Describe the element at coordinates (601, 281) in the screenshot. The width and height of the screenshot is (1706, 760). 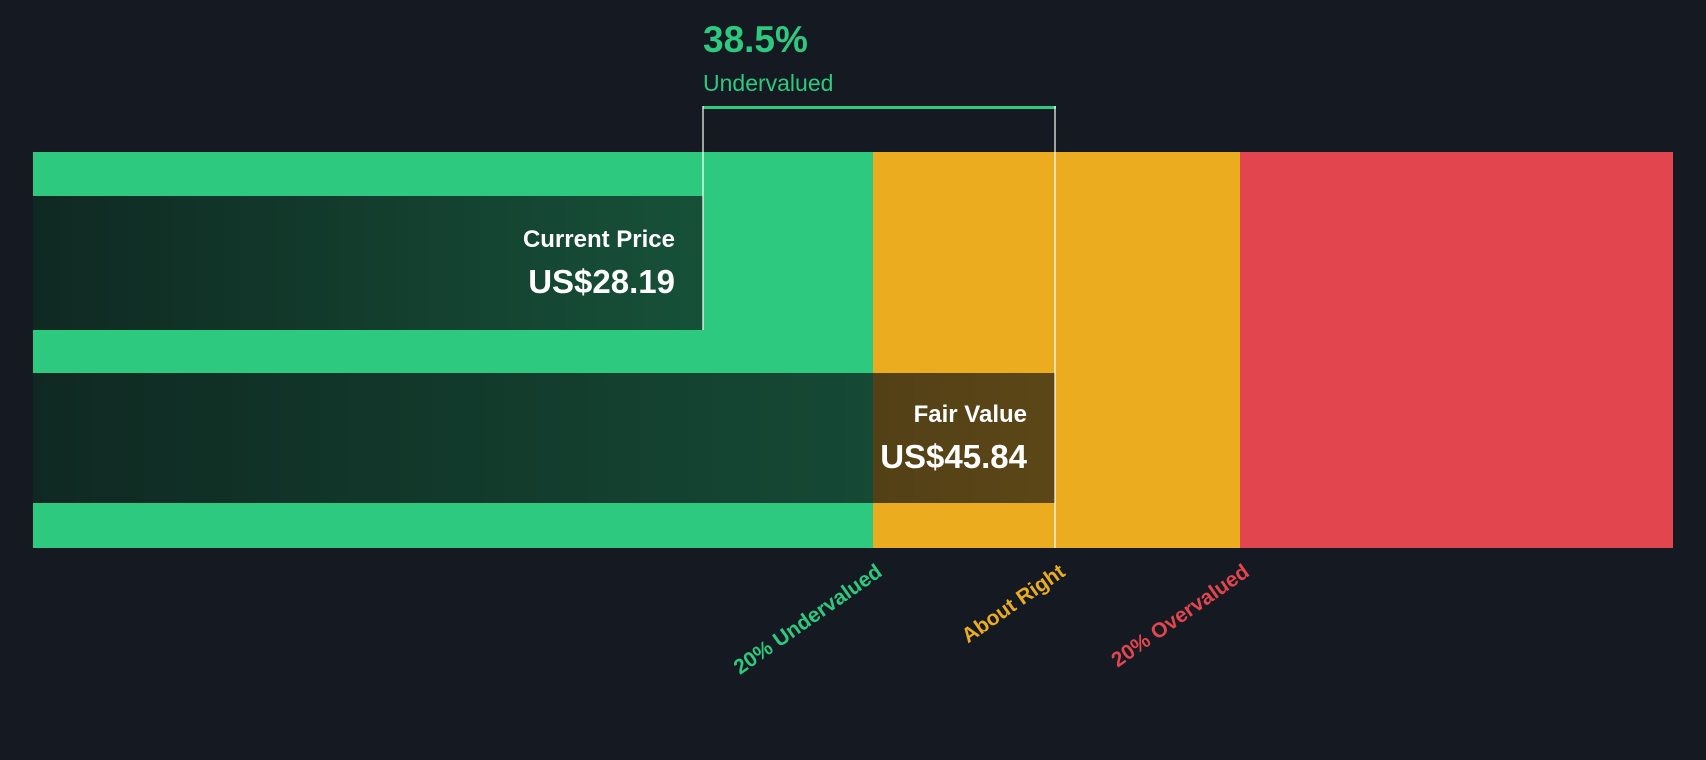
I see `current-price-value: US$28.19` at that location.